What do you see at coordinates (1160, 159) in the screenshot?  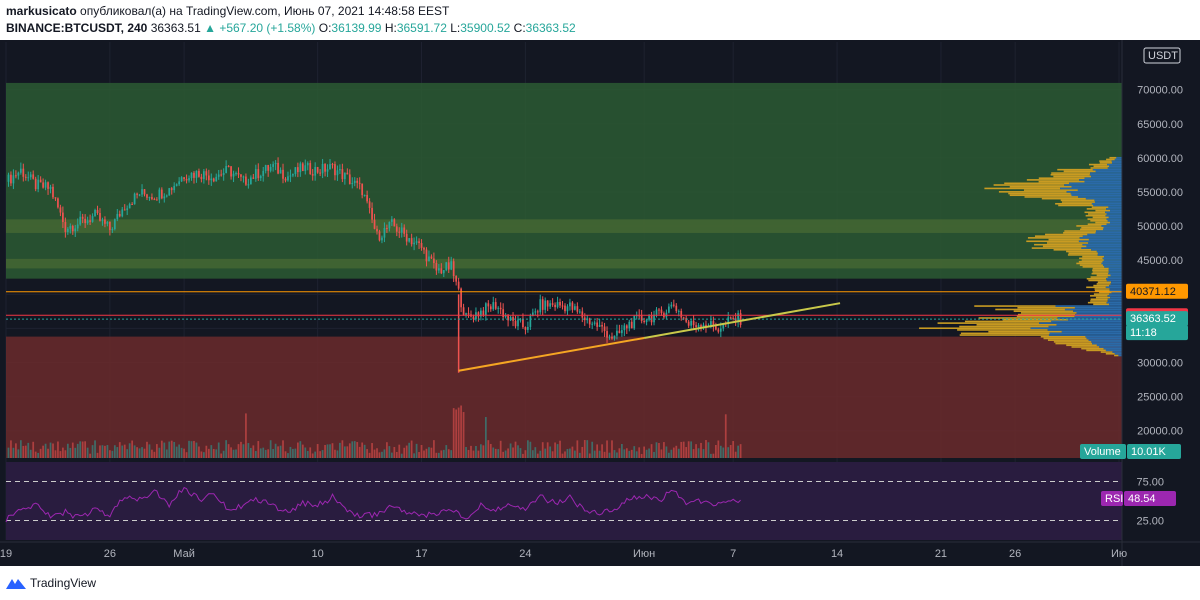 I see `price-tick-label: 60000.00` at bounding box center [1160, 159].